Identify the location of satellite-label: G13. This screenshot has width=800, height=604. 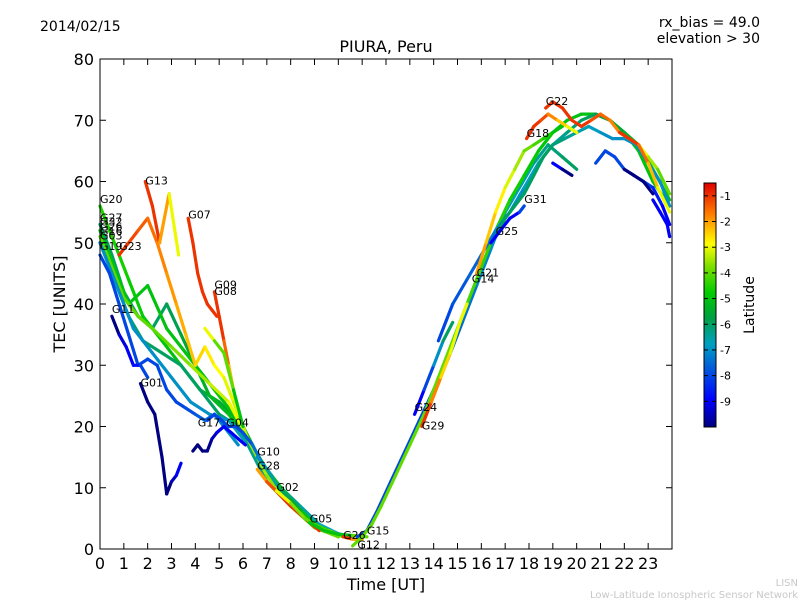
(156, 181).